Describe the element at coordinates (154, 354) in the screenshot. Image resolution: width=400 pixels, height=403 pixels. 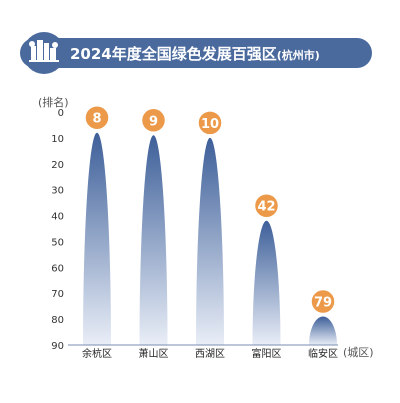
I see `district-label: 萧山区` at that location.